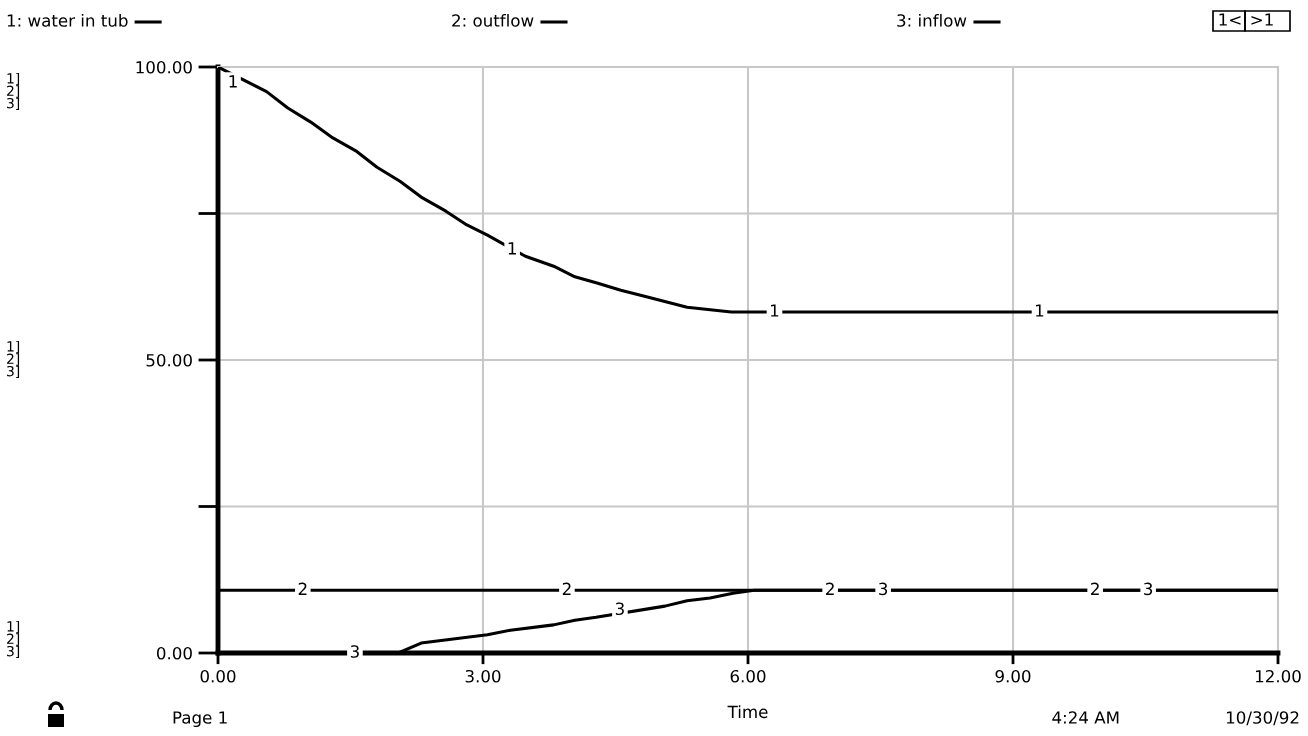 This screenshot has width=1308, height=736. Describe the element at coordinates (1013, 676) in the screenshot. I see `x-tick-label: 9.00` at that location.